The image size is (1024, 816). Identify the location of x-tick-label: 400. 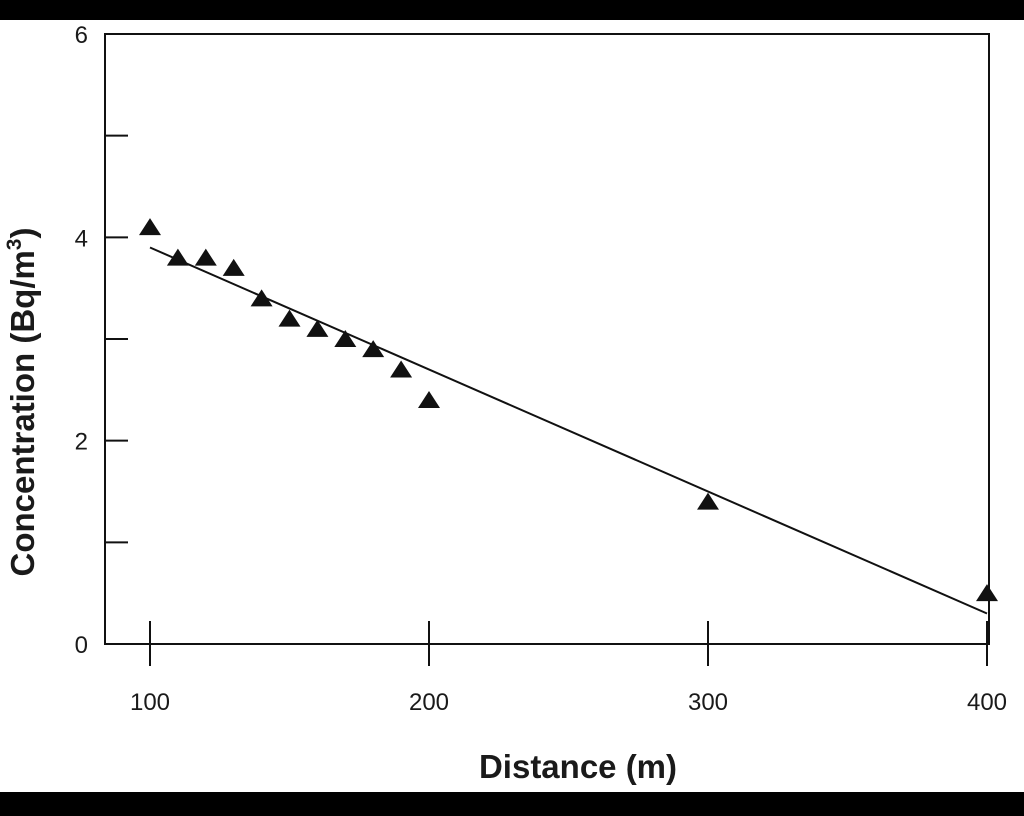
(987, 702).